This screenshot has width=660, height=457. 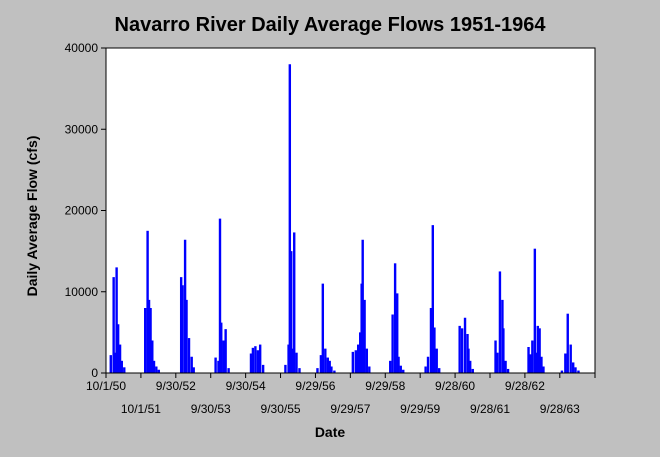 What do you see at coordinates (176, 386) in the screenshot?
I see `x-tick-label: 9/30/52` at bounding box center [176, 386].